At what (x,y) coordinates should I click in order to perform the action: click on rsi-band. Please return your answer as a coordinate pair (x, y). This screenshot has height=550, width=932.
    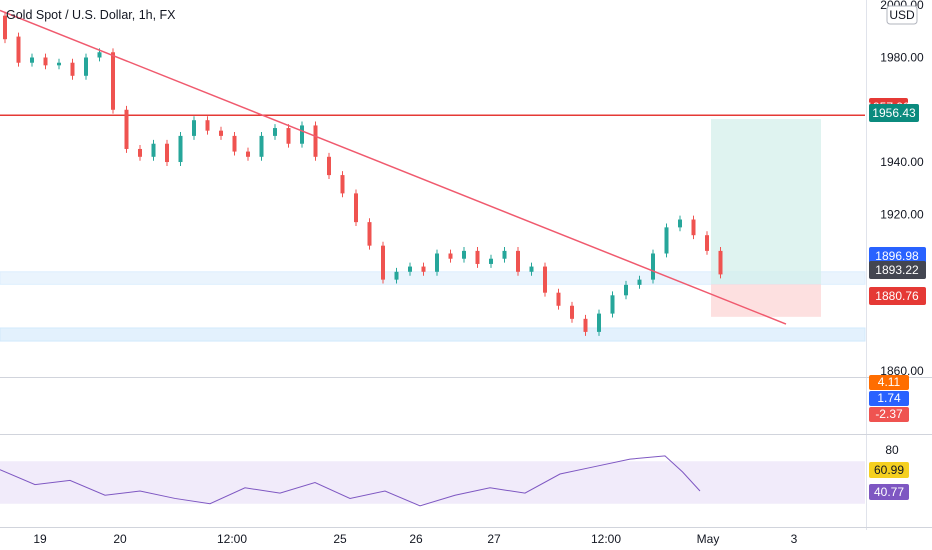
    Looking at the image, I should click on (432, 482).